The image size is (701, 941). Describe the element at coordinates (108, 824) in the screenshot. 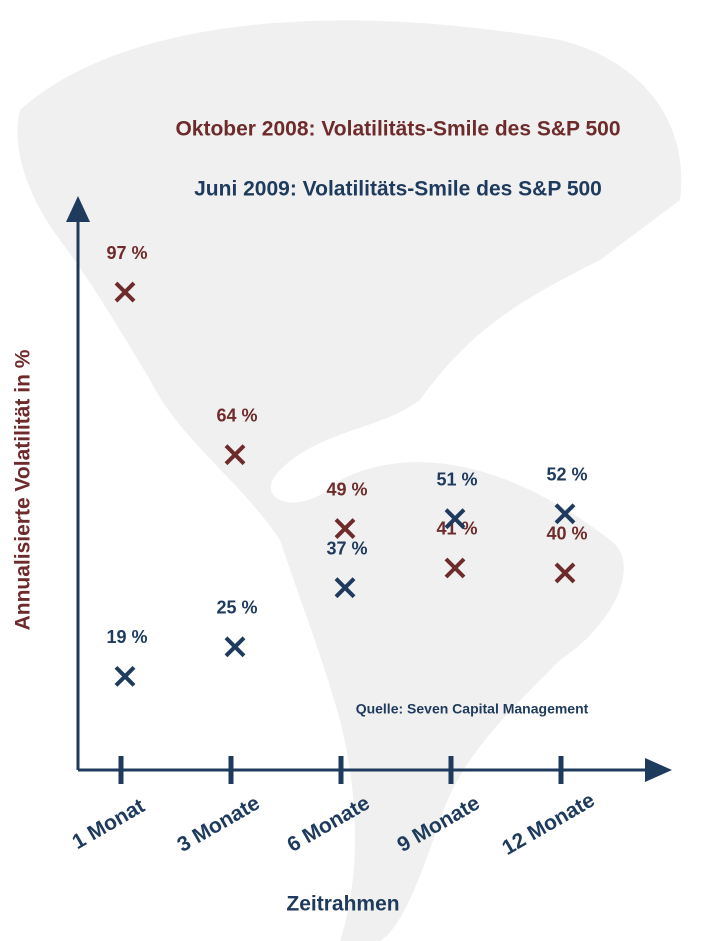

I see `x-tick-label: 1 Monat` at that location.